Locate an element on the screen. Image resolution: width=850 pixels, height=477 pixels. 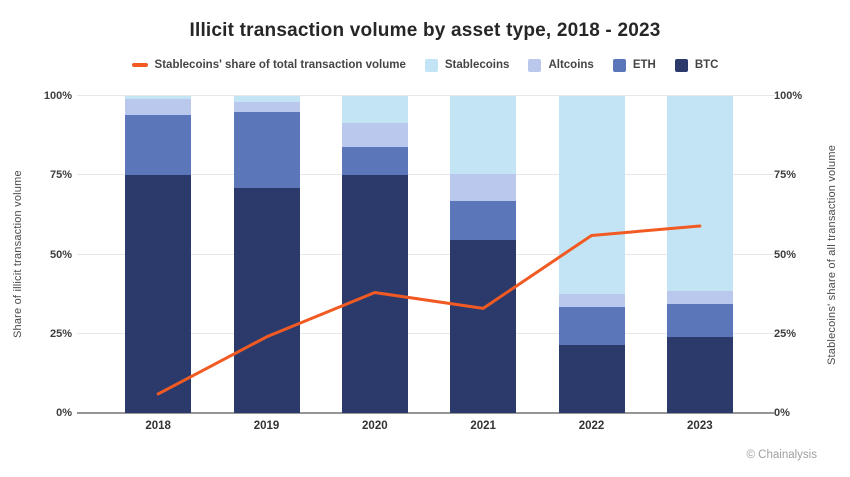
legend-label: ETH is located at coordinates (644, 65).